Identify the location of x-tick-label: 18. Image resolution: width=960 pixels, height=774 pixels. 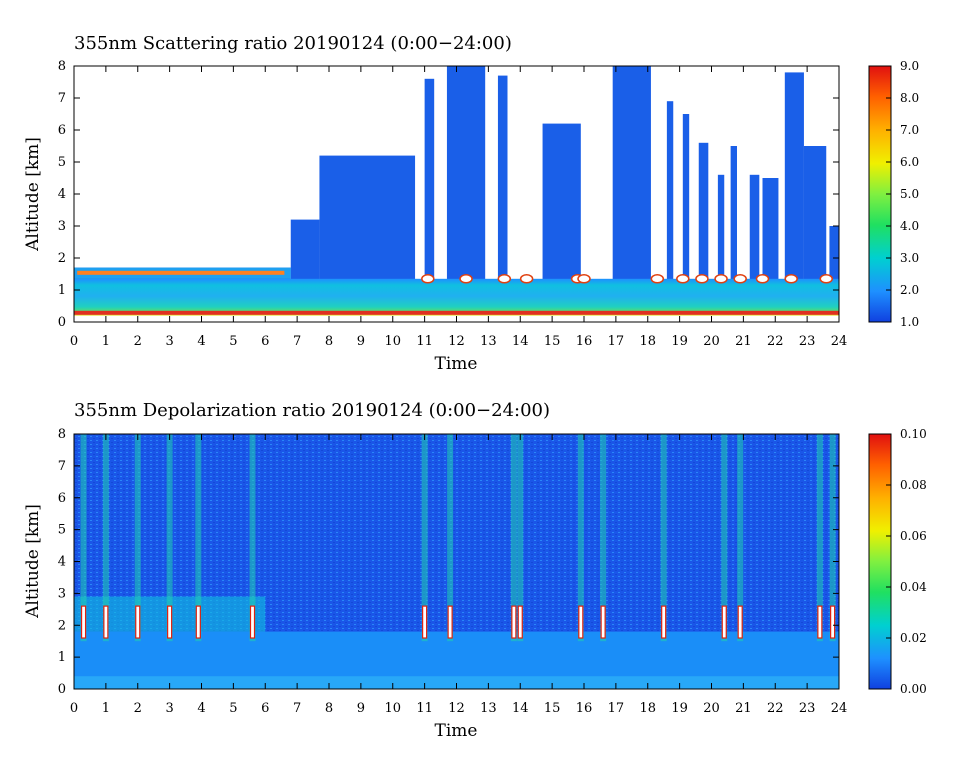
(647, 708).